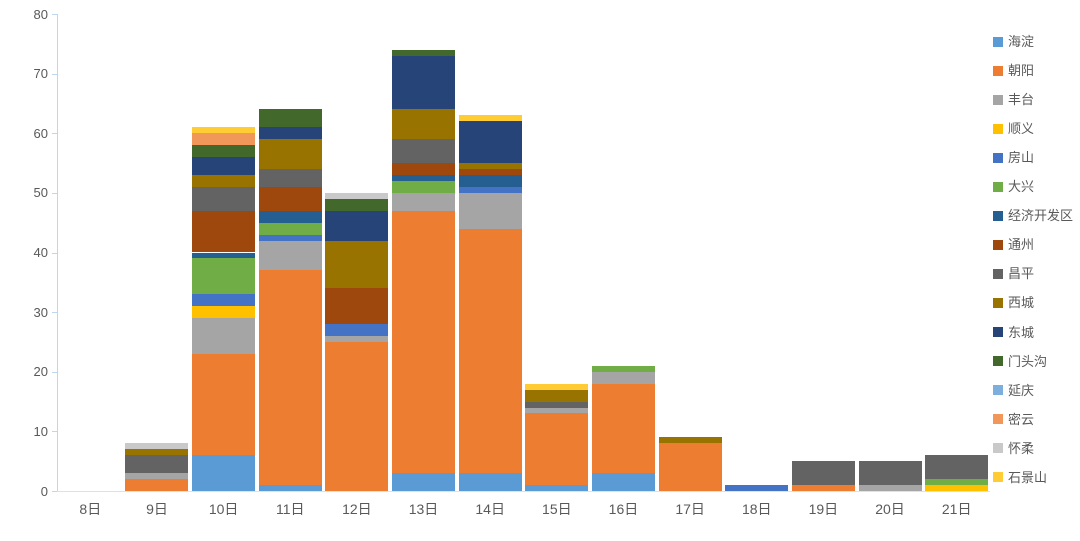 The image size is (1080, 541). Describe the element at coordinates (44, 491) in the screenshot. I see `y-tick-label: 0` at that location.